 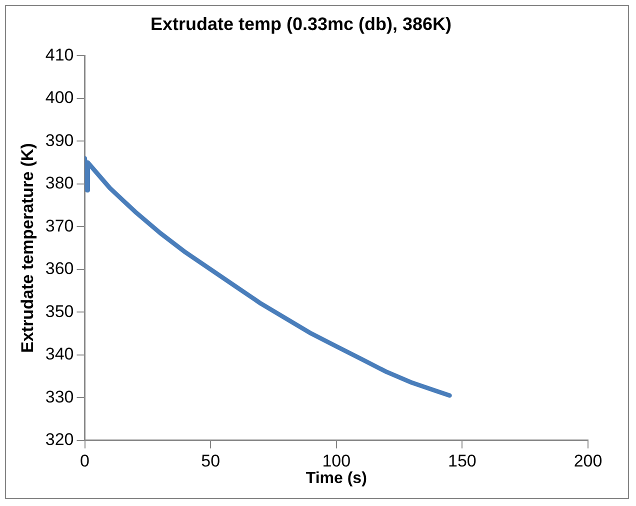 What do you see at coordinates (59, 440) in the screenshot?
I see `y-tick-label: 320` at bounding box center [59, 440].